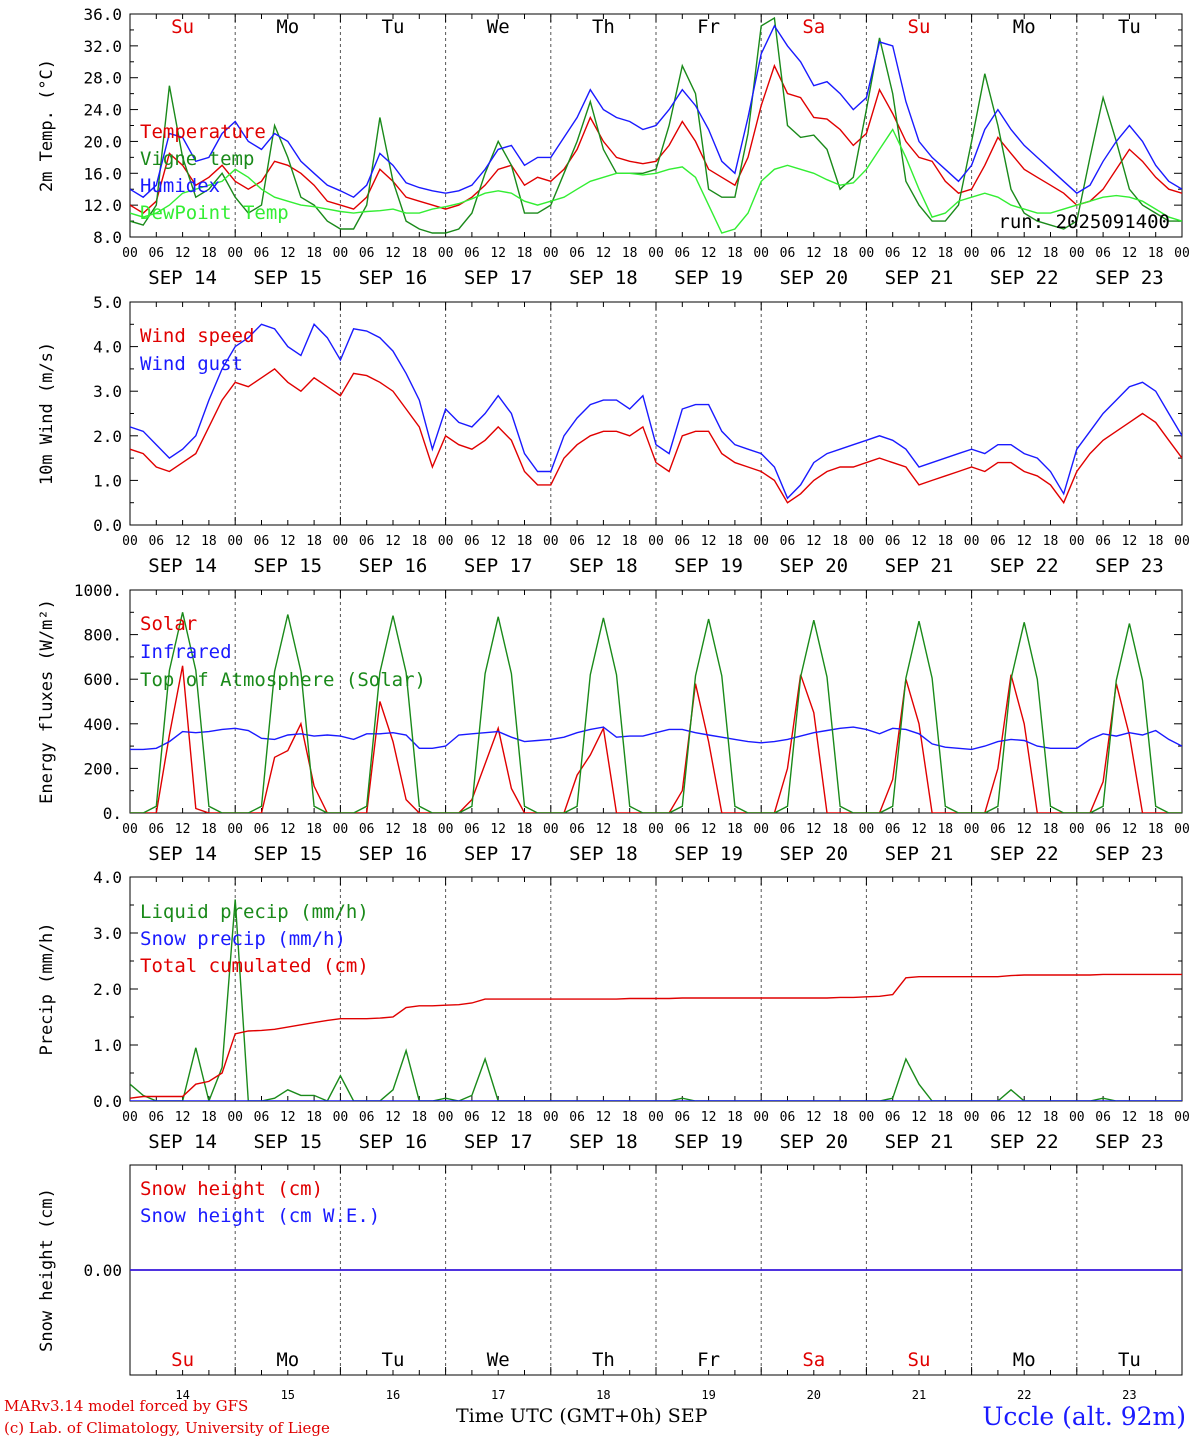 Image resolution: width=1194 pixels, height=1440 pixels. Describe the element at coordinates (168, 624) in the screenshot. I see `legend-entry: Solar` at that location.